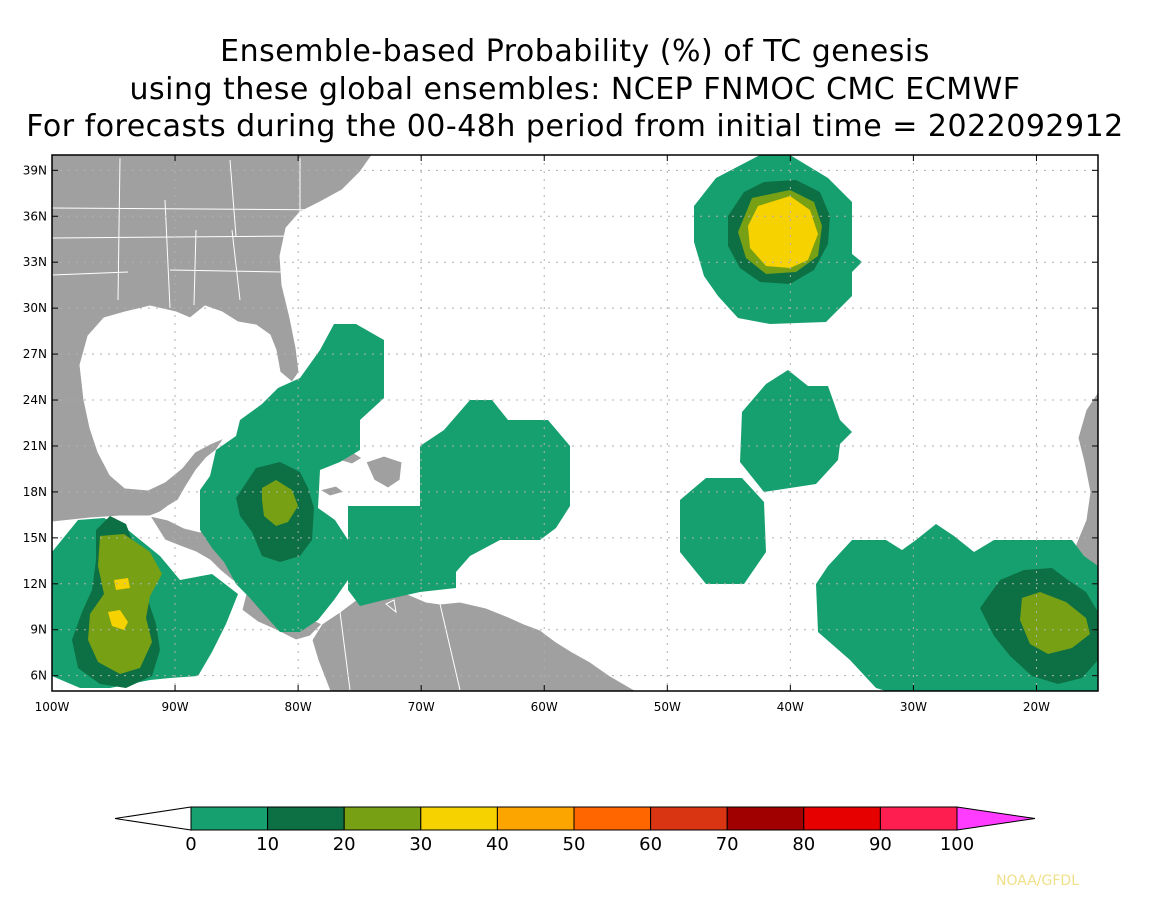 The image size is (1150, 924). I want to click on lat-tick-label: 27N, so click(35, 354).